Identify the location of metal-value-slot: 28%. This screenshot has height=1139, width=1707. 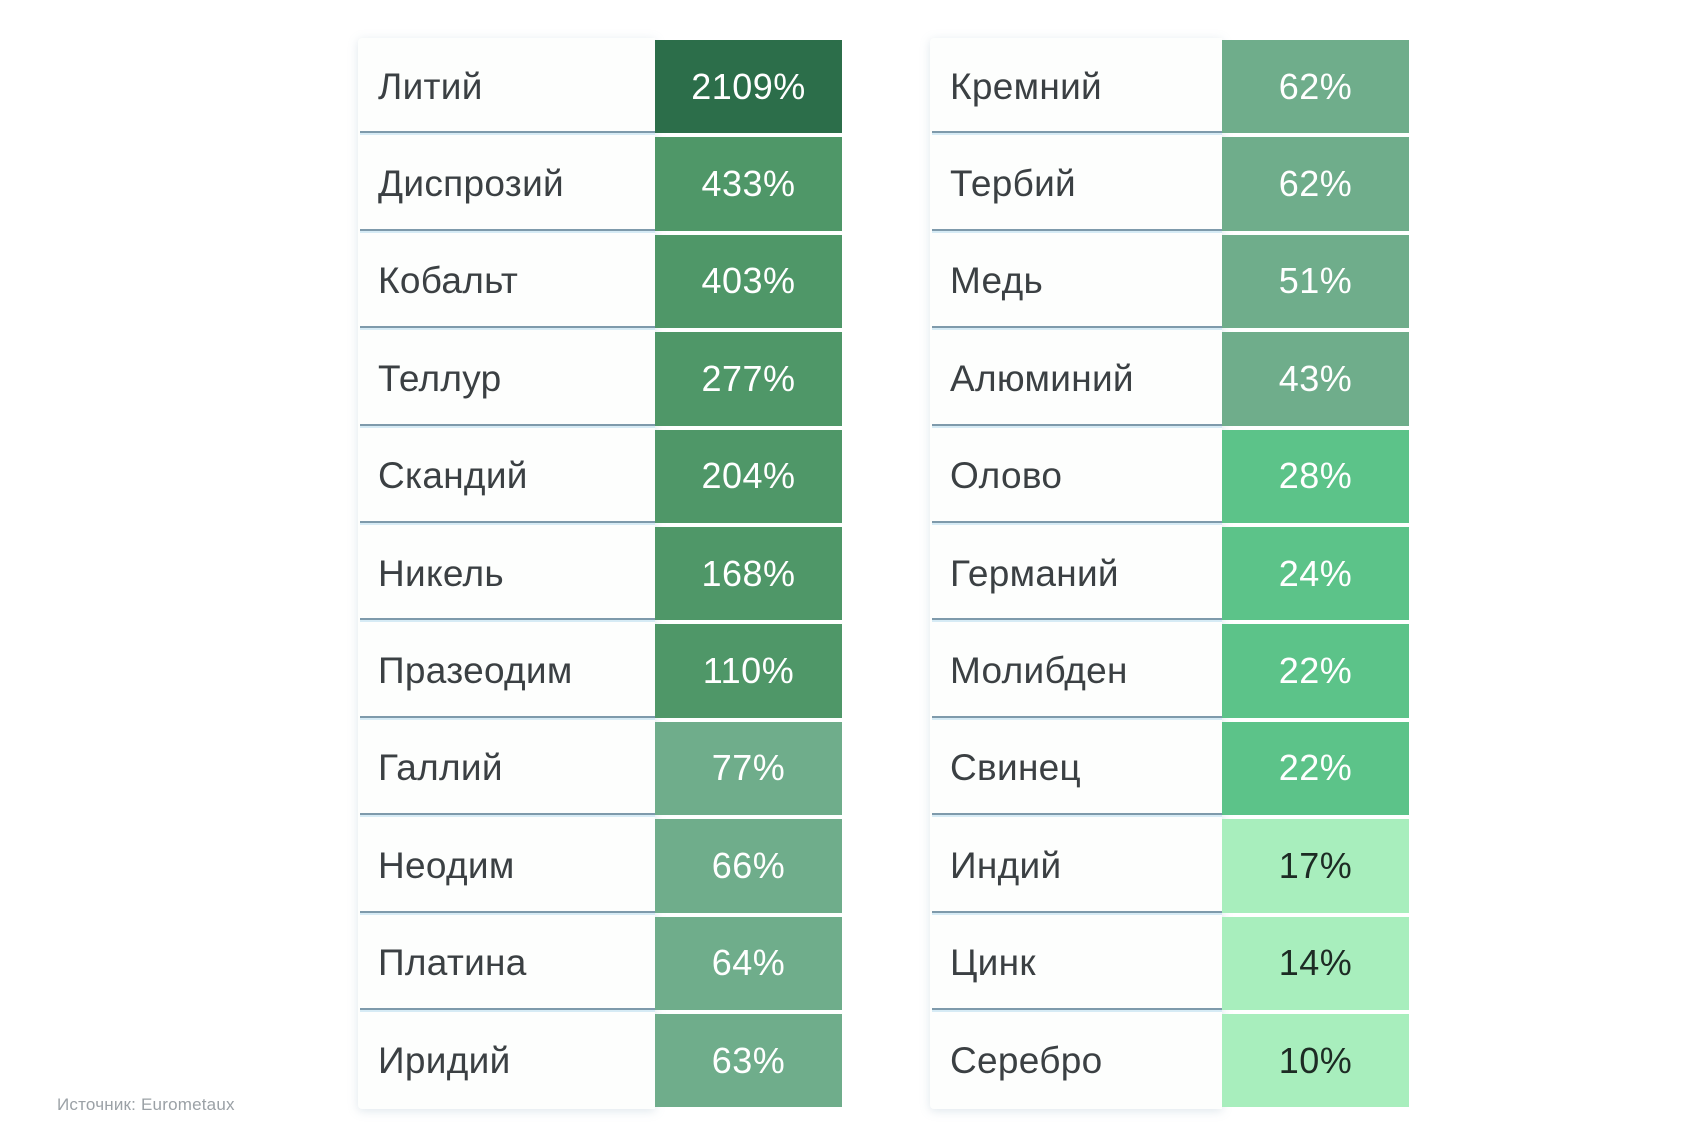
(1315, 476).